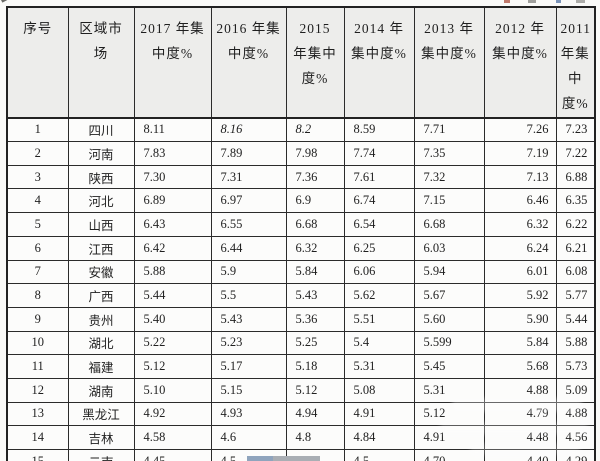 This screenshot has height=461, width=600. What do you see at coordinates (248, 153) in the screenshot?
I see `cell-value: 7.89` at bounding box center [248, 153].